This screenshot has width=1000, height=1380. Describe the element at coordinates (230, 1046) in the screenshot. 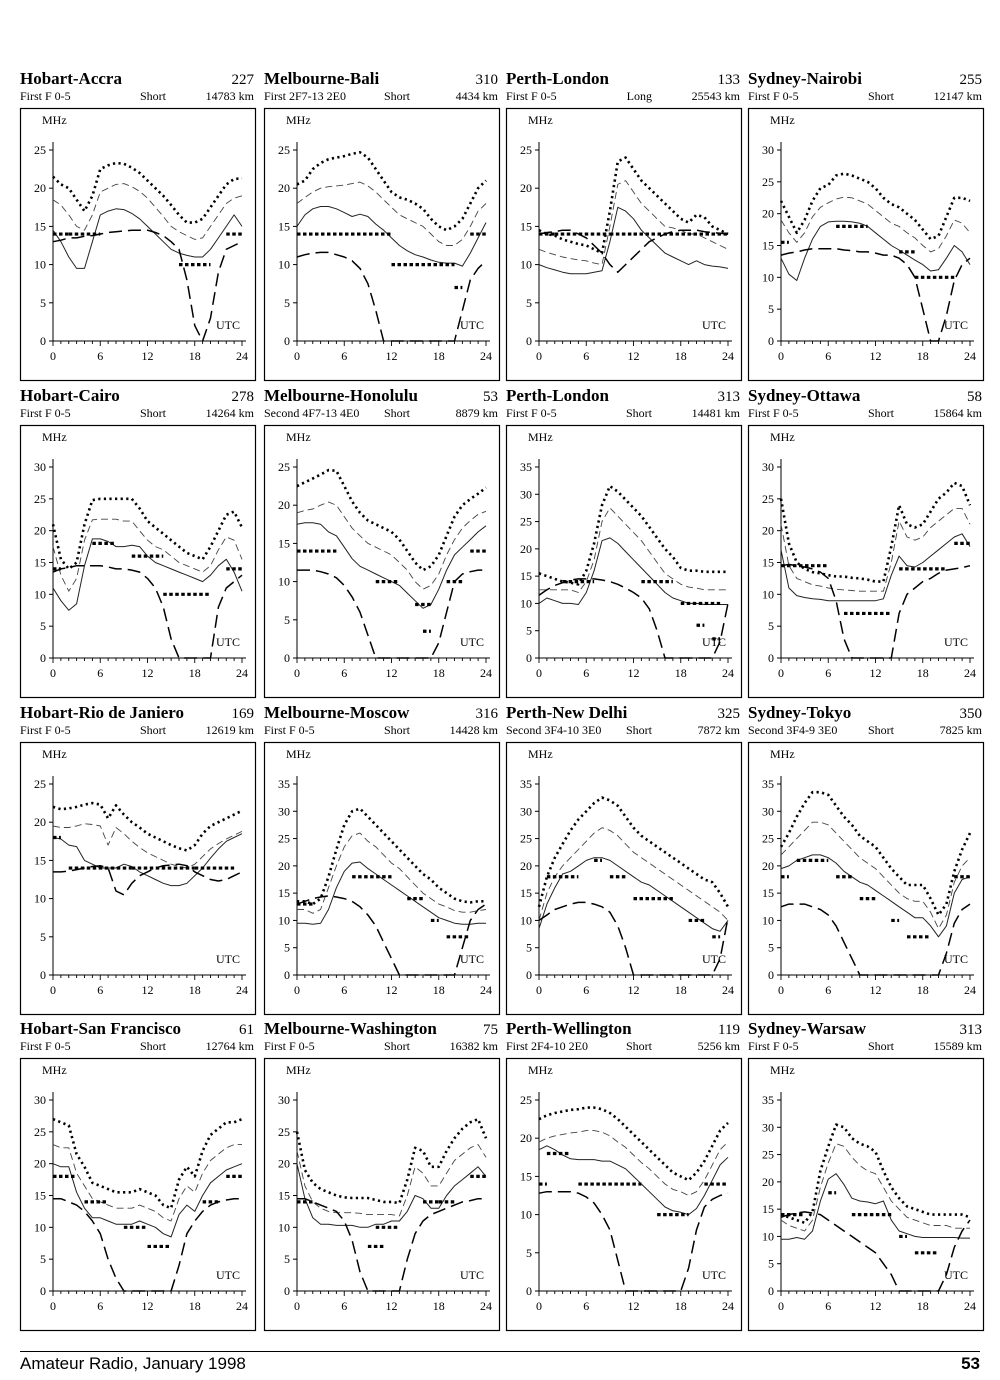

I see `chart-distance: 12764 km` at that location.